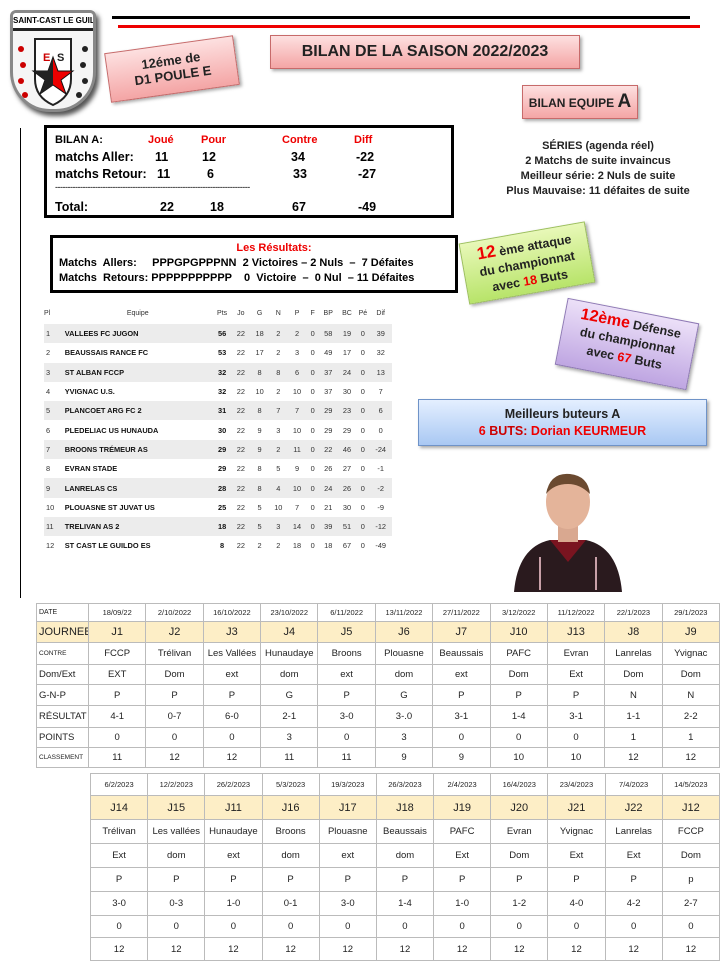 This screenshot has width=720, height=961. I want to click on logo-text: SAINT-CAST LE GUILDO, so click(53, 22).